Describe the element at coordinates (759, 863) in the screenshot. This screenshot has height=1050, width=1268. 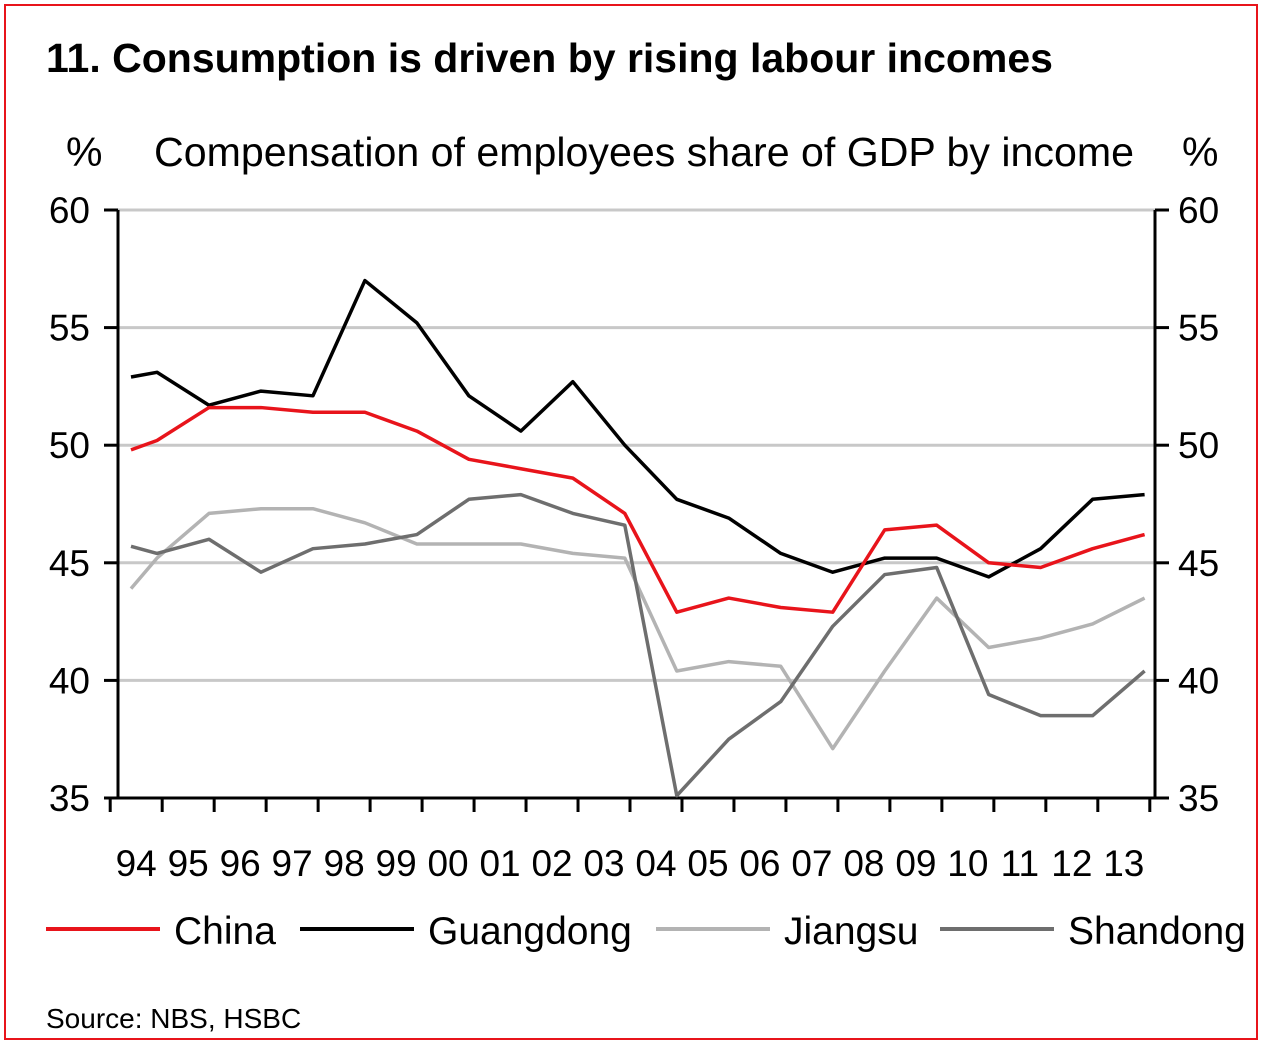
I see `x-tick-label-06: 06` at that location.